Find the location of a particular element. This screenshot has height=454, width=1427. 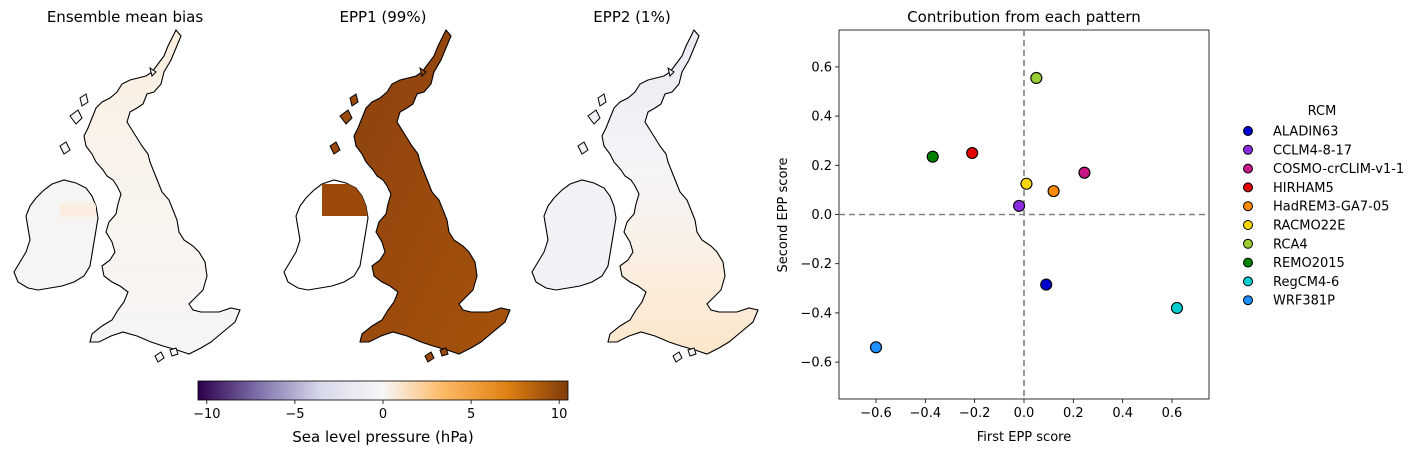

legend-item-aladin63: ALADIN63 is located at coordinates (1290, 132).